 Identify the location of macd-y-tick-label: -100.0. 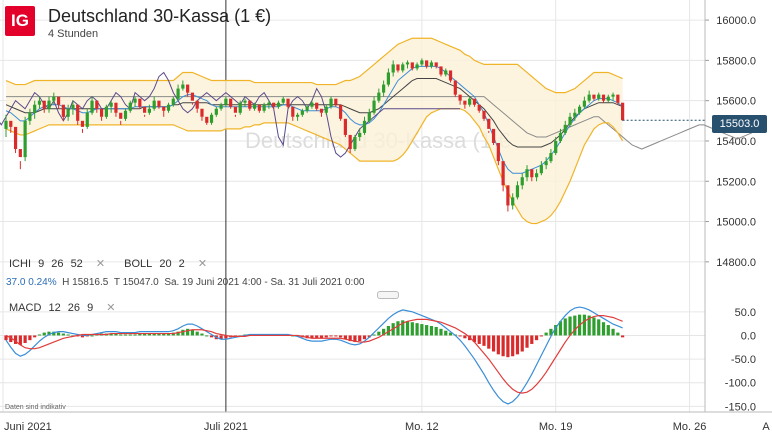
(740, 384).